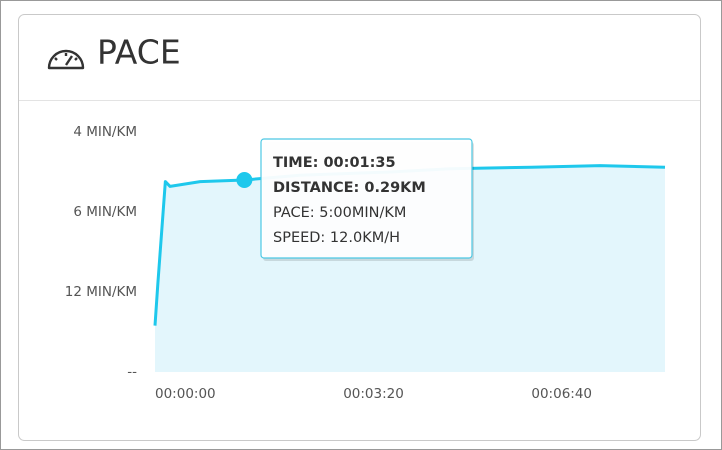 The width and height of the screenshot is (722, 450). I want to click on tooltip-line: SPEED: 12.0KM/H, so click(336, 238).